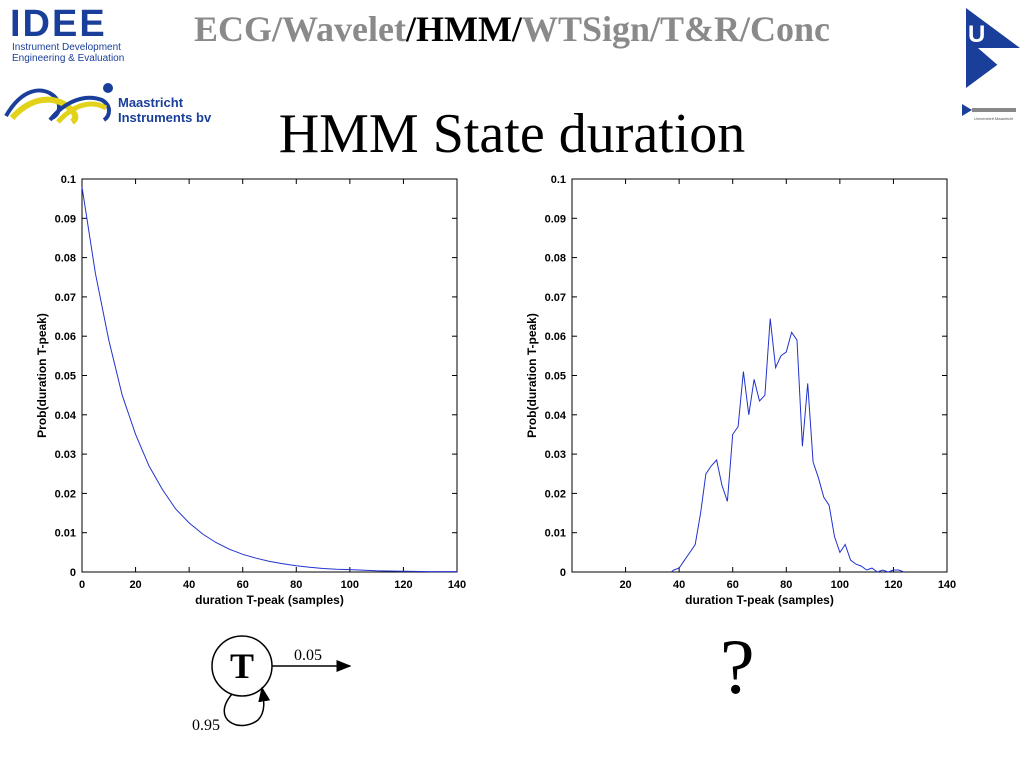 This screenshot has height=768, width=1024. Describe the element at coordinates (786, 585) in the screenshot. I see `right-chart-xtick-label-3: 80` at that location.